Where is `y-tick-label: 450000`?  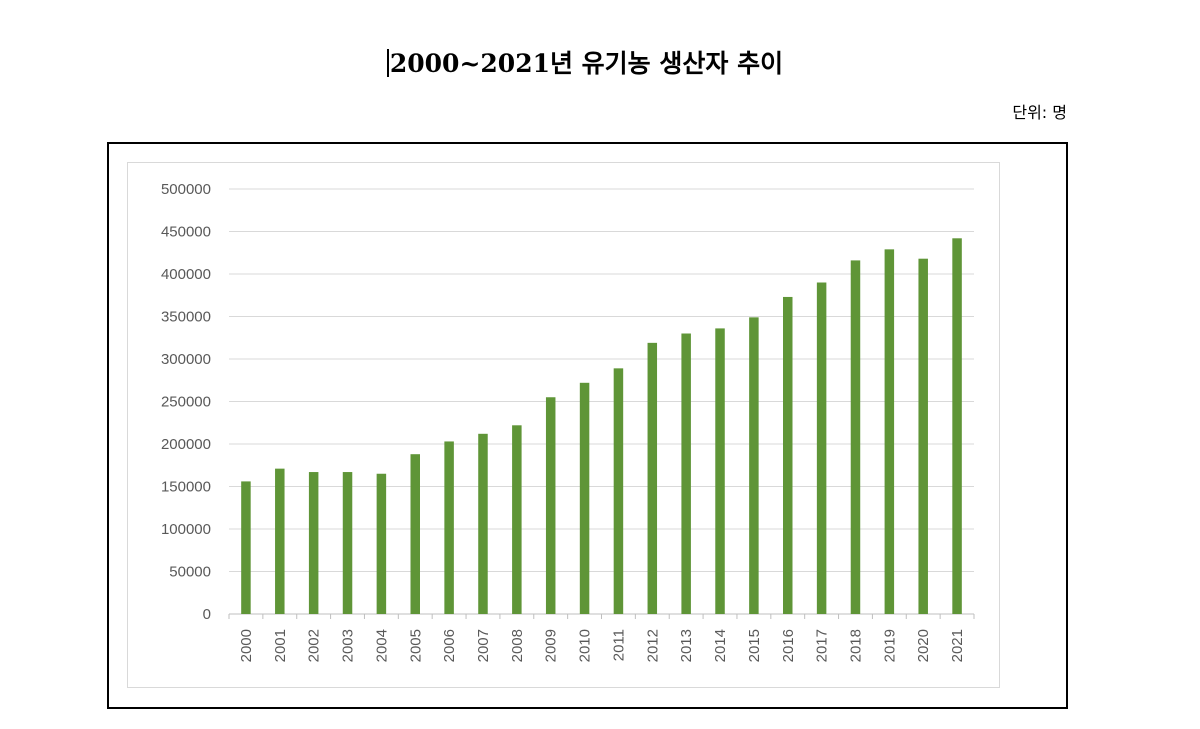
y-tick-label: 450000 is located at coordinates (186, 232).